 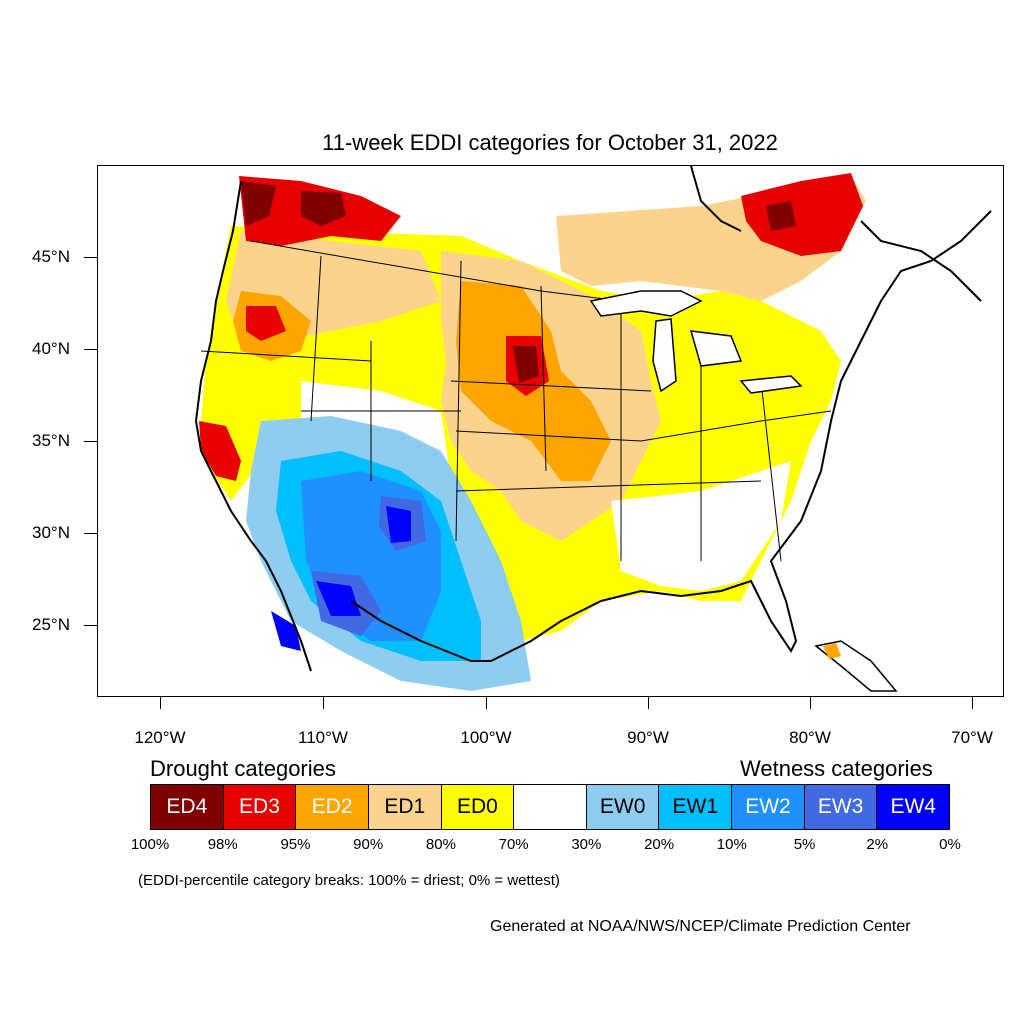 I want to click on legend-percentile-label: 80%, so click(x=440, y=844).